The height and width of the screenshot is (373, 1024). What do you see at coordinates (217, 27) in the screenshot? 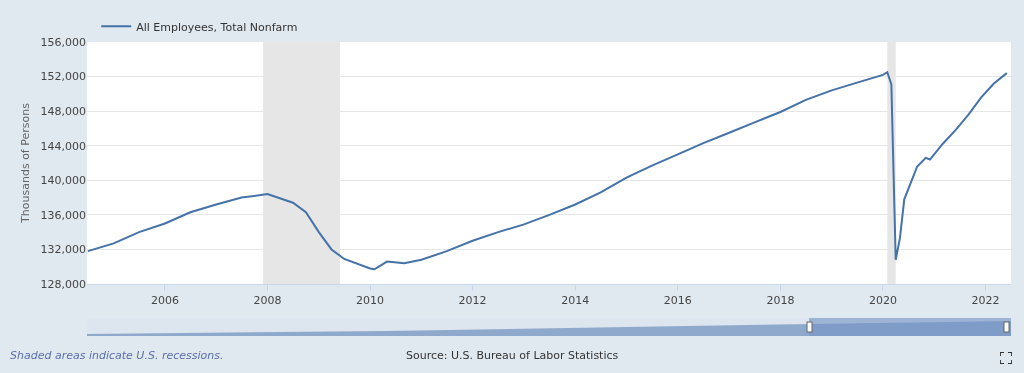
I see `legend-label: All Employees, Total Nonfarm` at bounding box center [217, 27].